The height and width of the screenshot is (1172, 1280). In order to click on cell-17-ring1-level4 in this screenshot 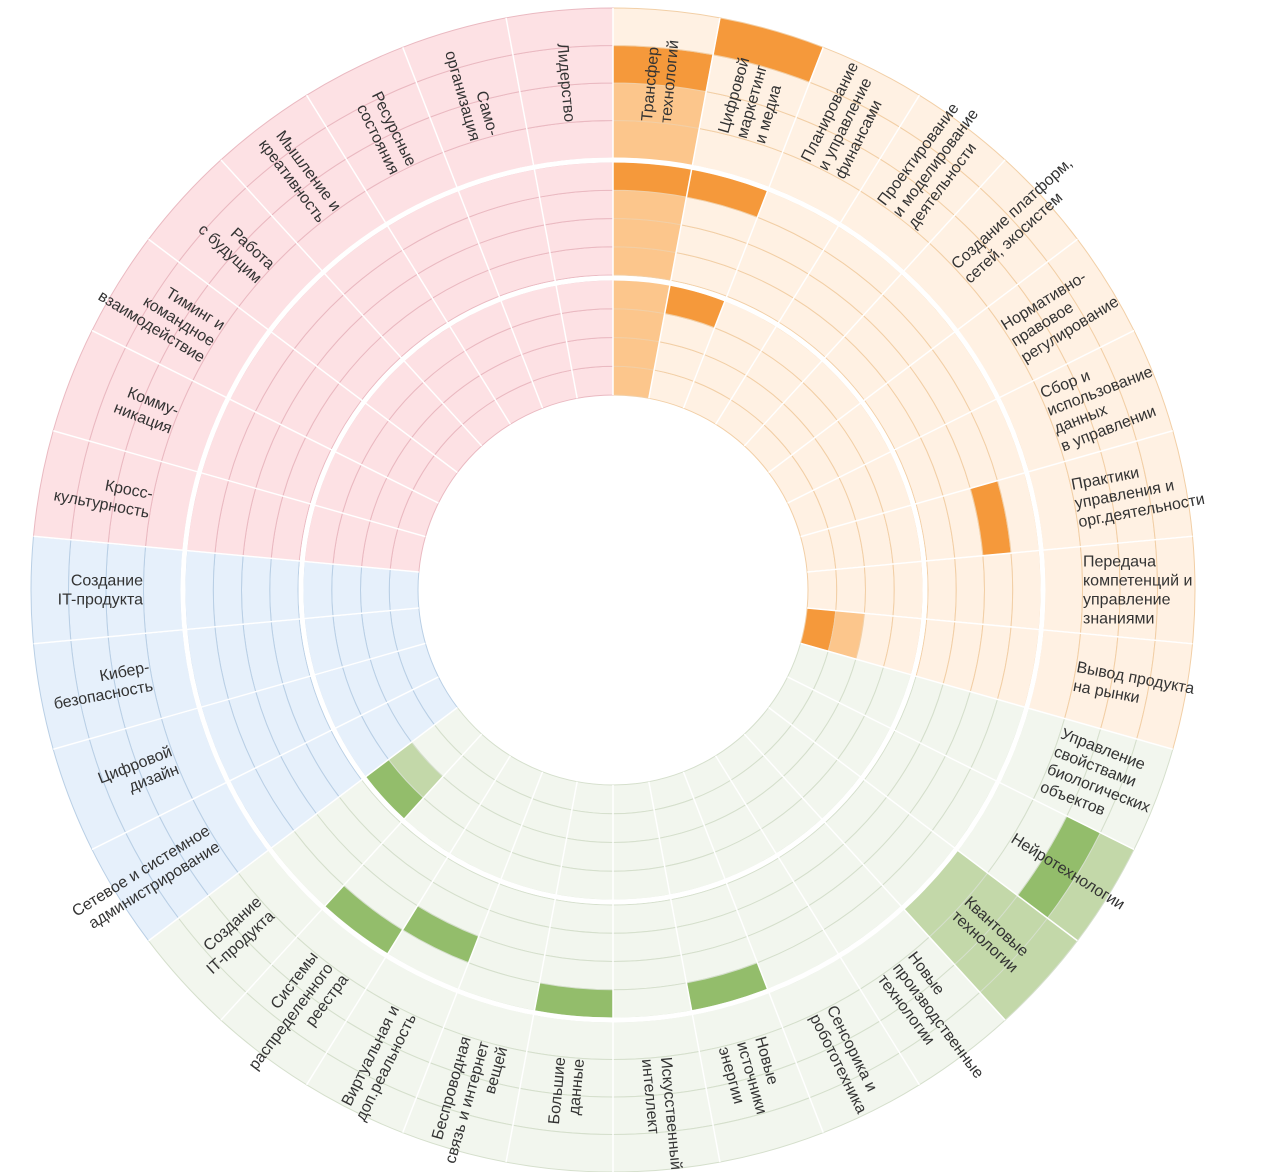, I will do `click(666, 1148)`.